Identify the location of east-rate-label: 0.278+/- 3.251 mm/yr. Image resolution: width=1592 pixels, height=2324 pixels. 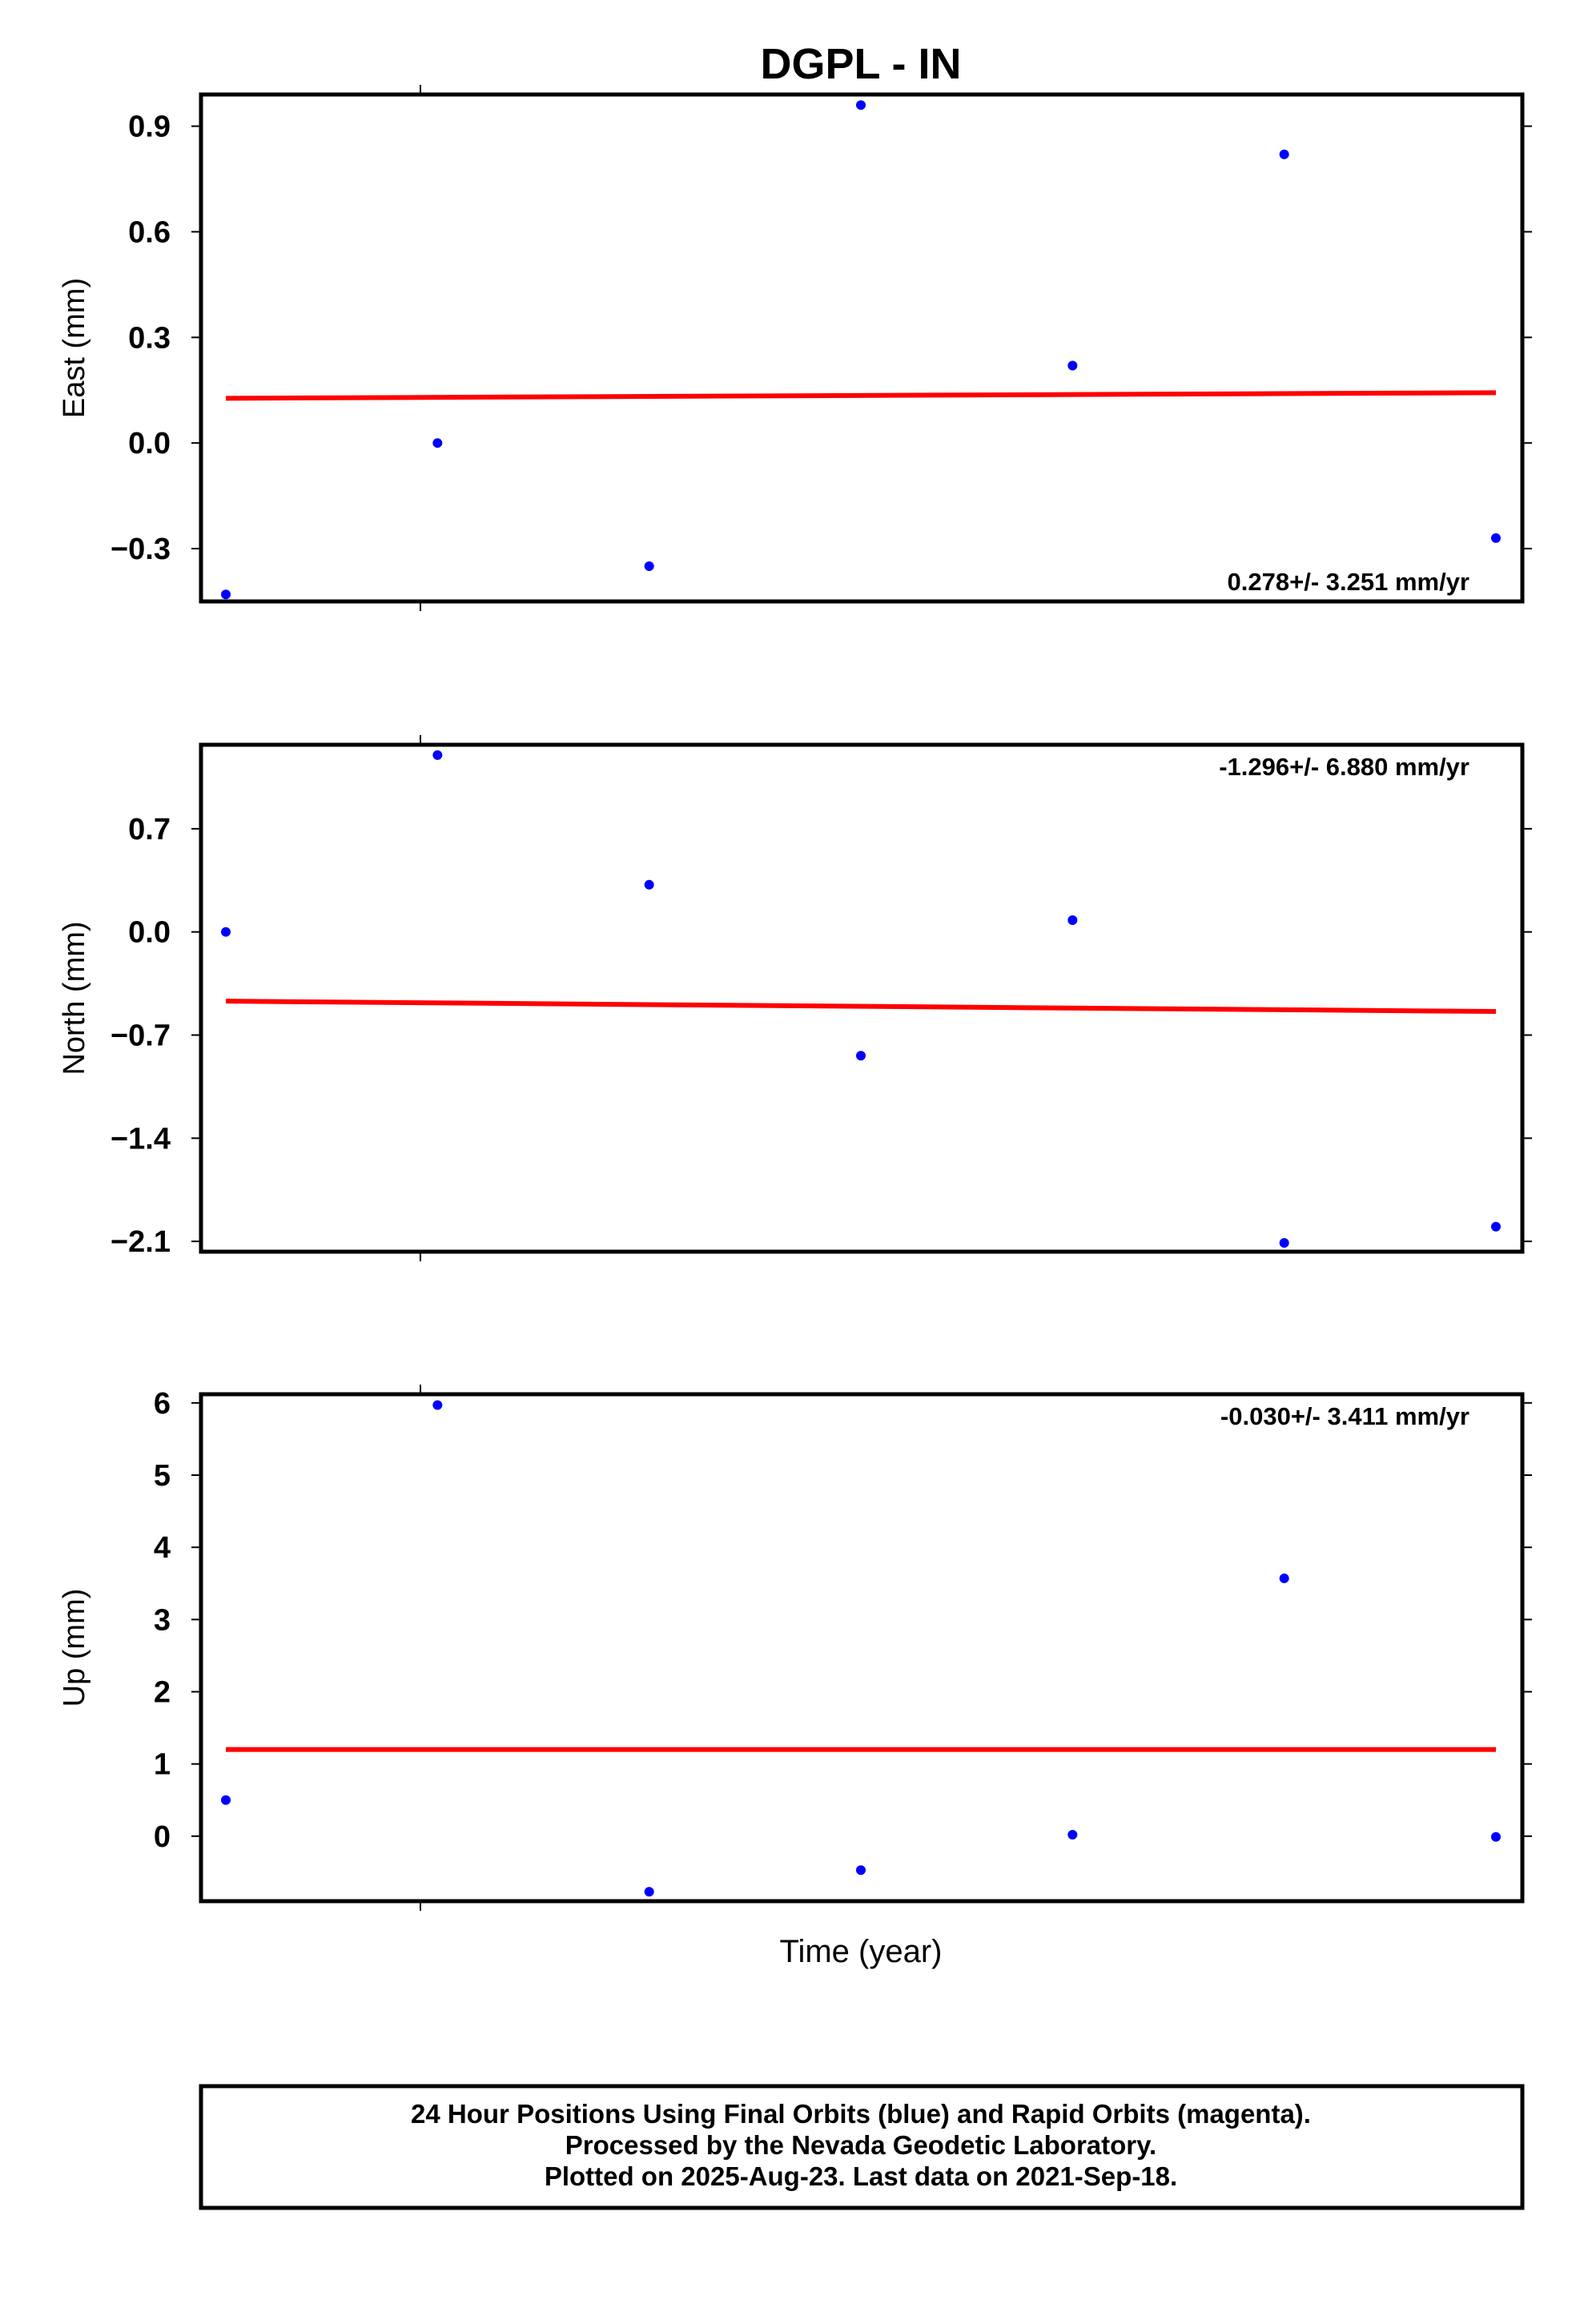
(1348, 582).